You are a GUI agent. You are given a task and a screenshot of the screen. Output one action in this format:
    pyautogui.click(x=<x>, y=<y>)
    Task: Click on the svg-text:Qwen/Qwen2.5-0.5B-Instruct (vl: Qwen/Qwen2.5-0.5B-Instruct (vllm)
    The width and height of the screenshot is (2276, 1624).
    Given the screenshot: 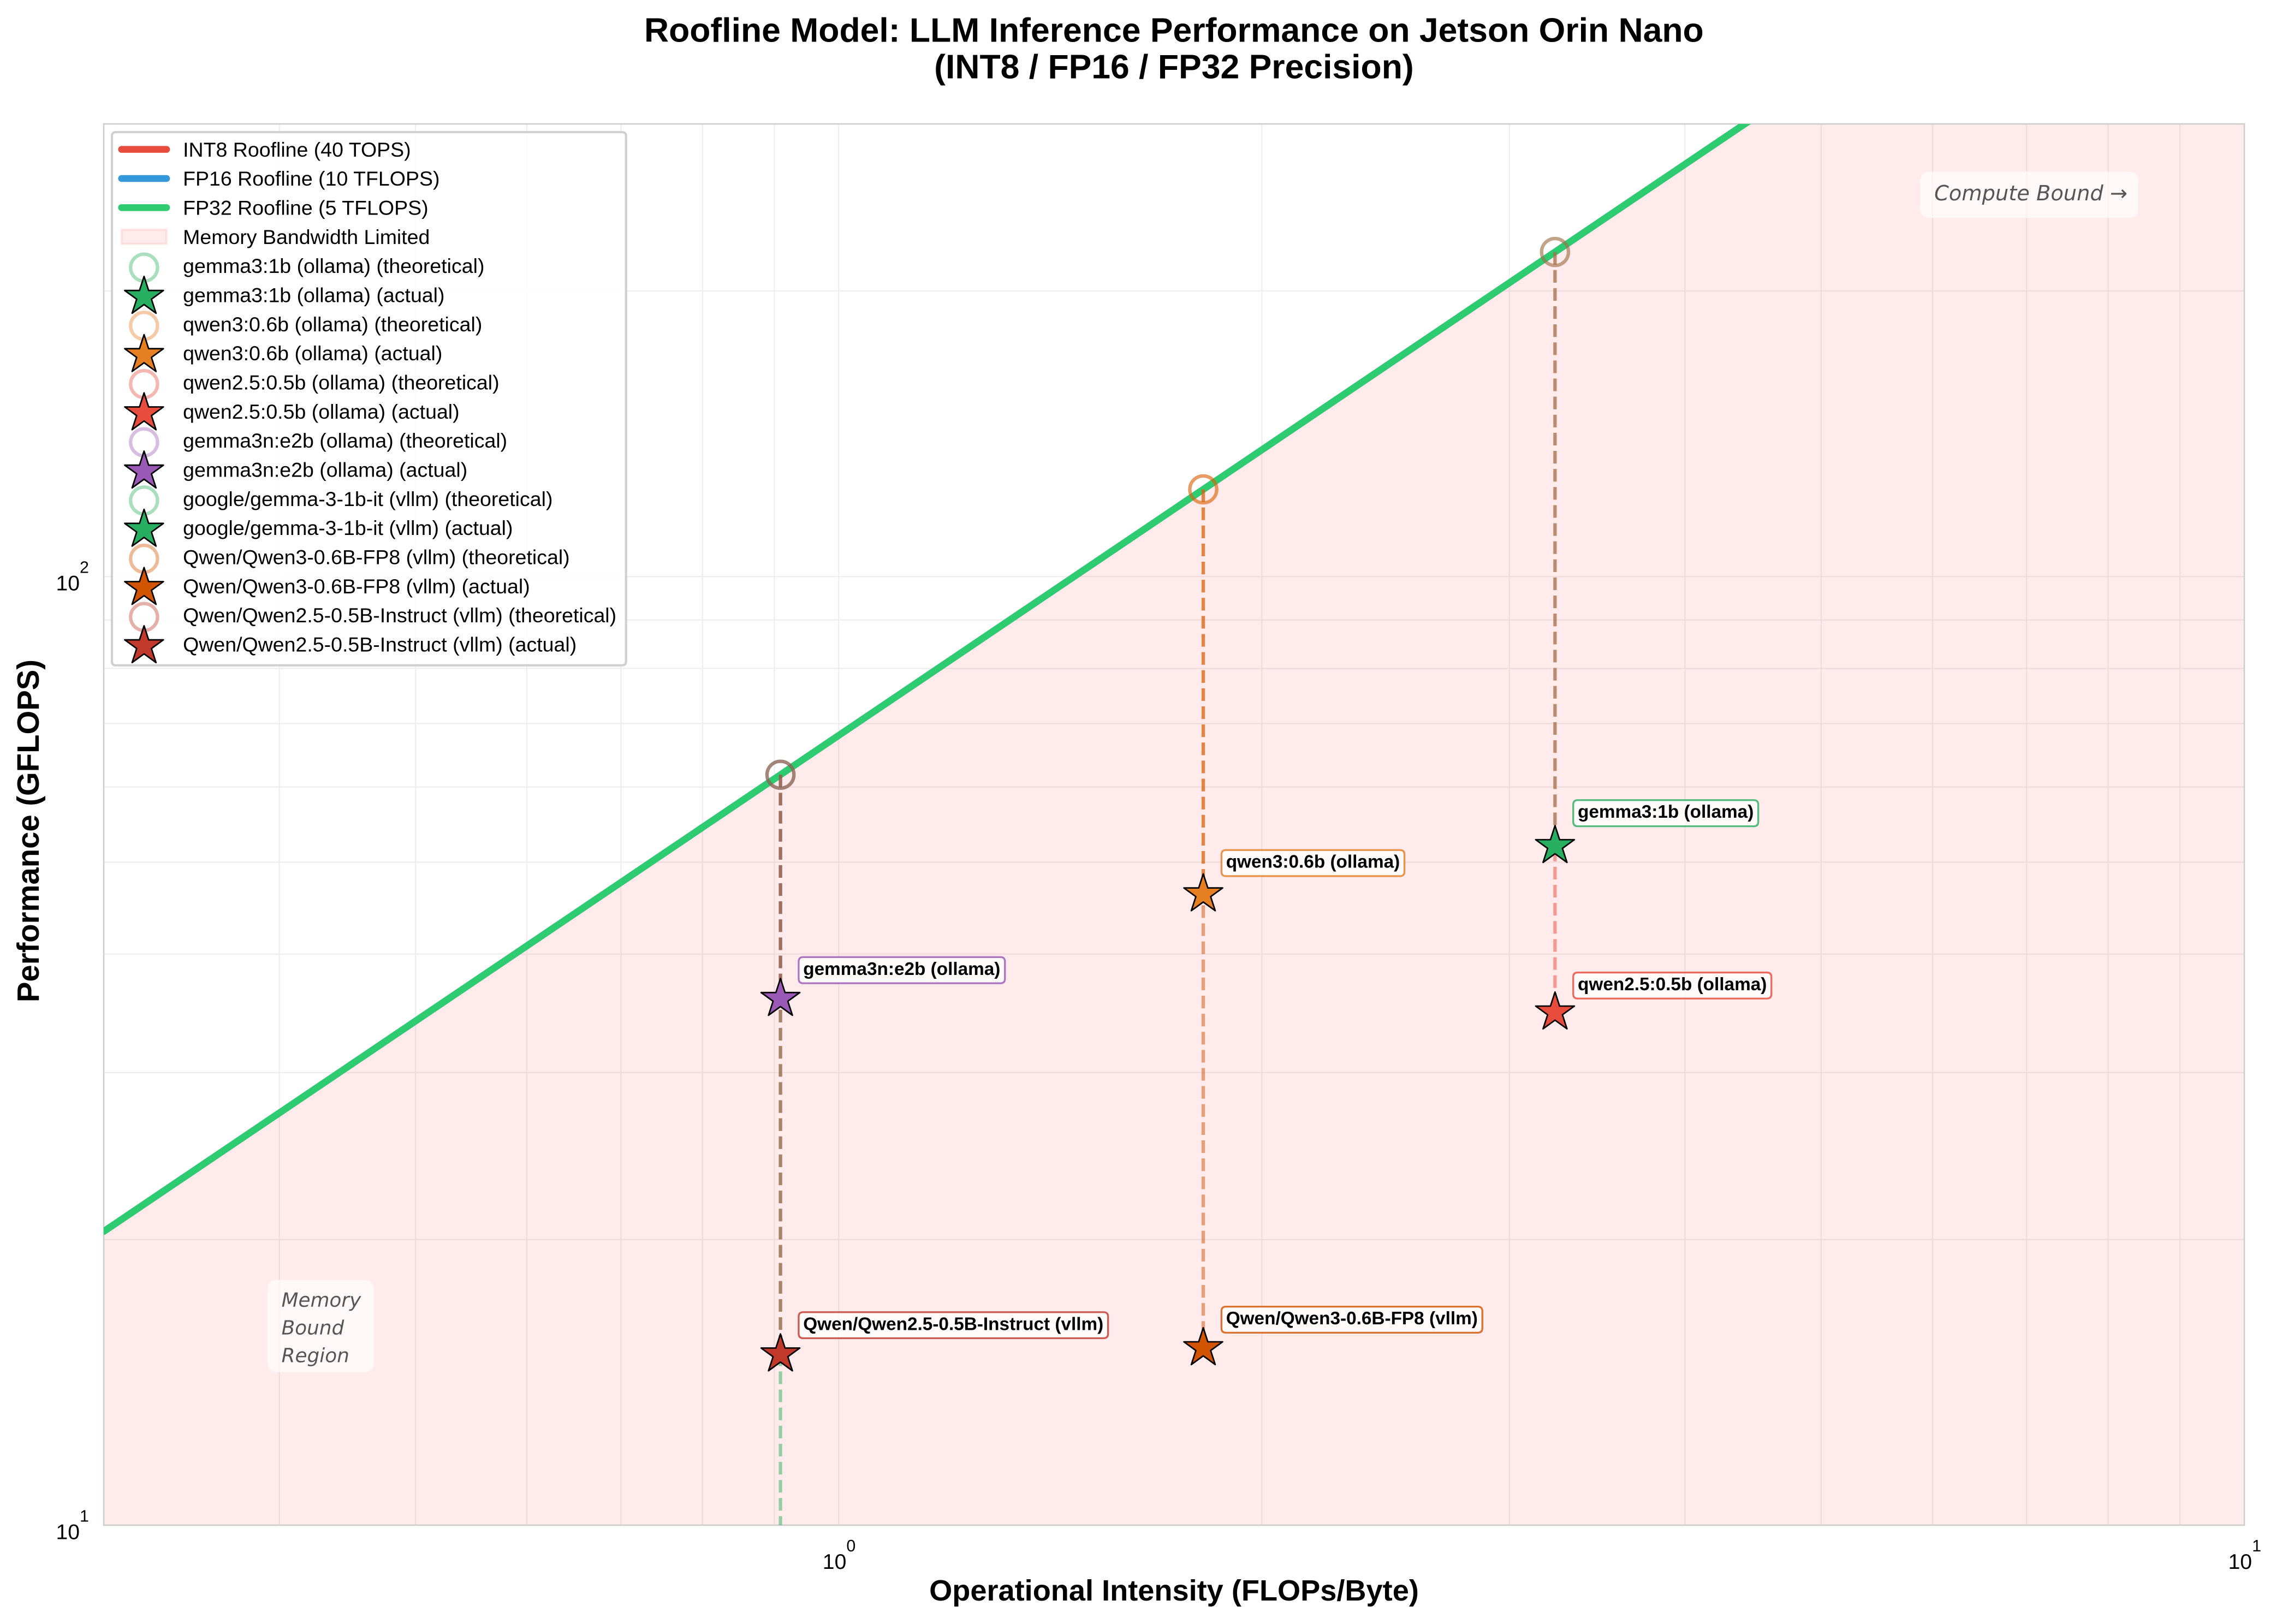 What is the action you would take?
    pyautogui.click(x=953, y=1324)
    